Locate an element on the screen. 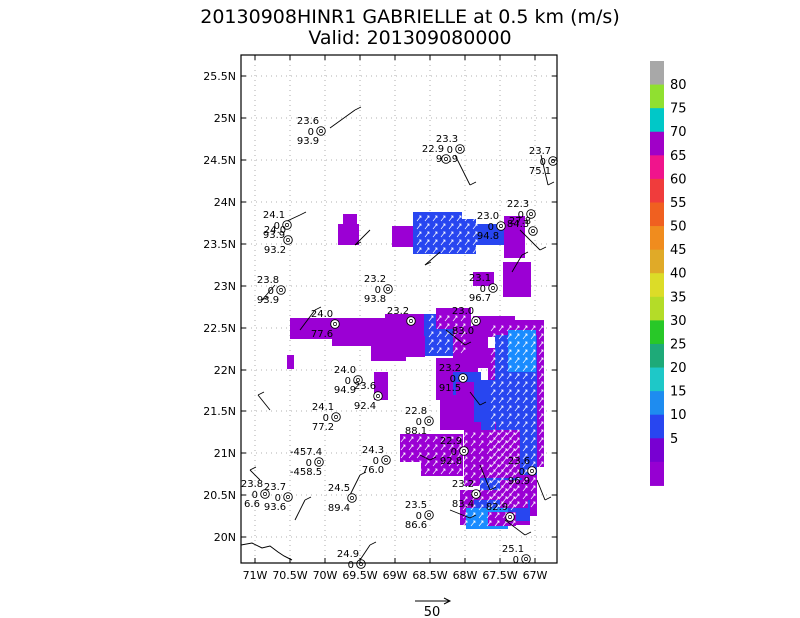 This screenshot has width=800, height=618. station-rh: 77.2 is located at coordinates (323, 427).